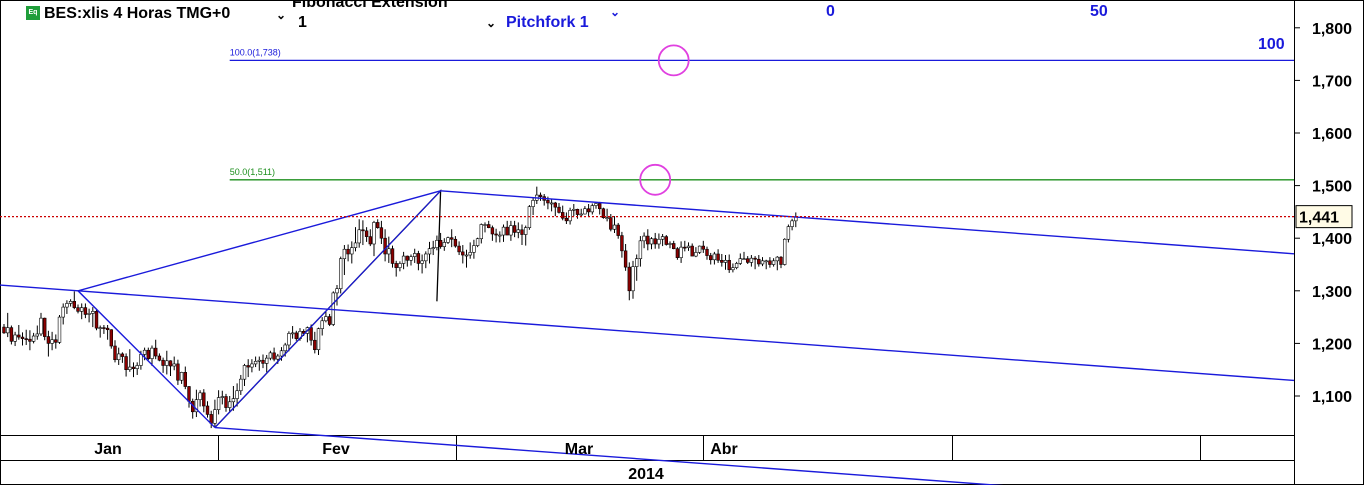  Describe the element at coordinates (615, 12) in the screenshot. I see `pitchfork-dropdown-icon: ⌄` at that location.